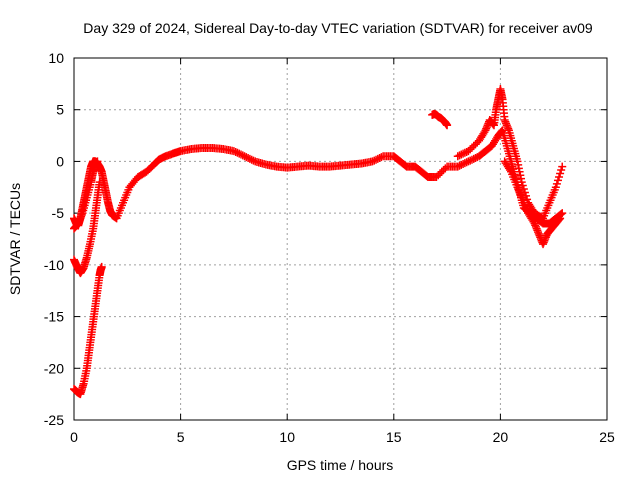 This screenshot has width=640, height=480. Describe the element at coordinates (88, 330) in the screenshot. I see `series-trace-low` at that location.